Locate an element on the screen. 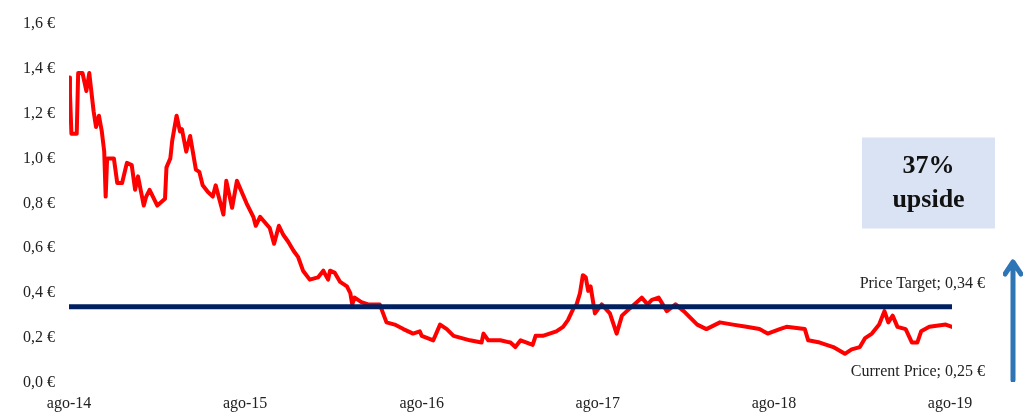 This screenshot has width=1025, height=416. x-tick-label: ago-19 is located at coordinates (950, 402).